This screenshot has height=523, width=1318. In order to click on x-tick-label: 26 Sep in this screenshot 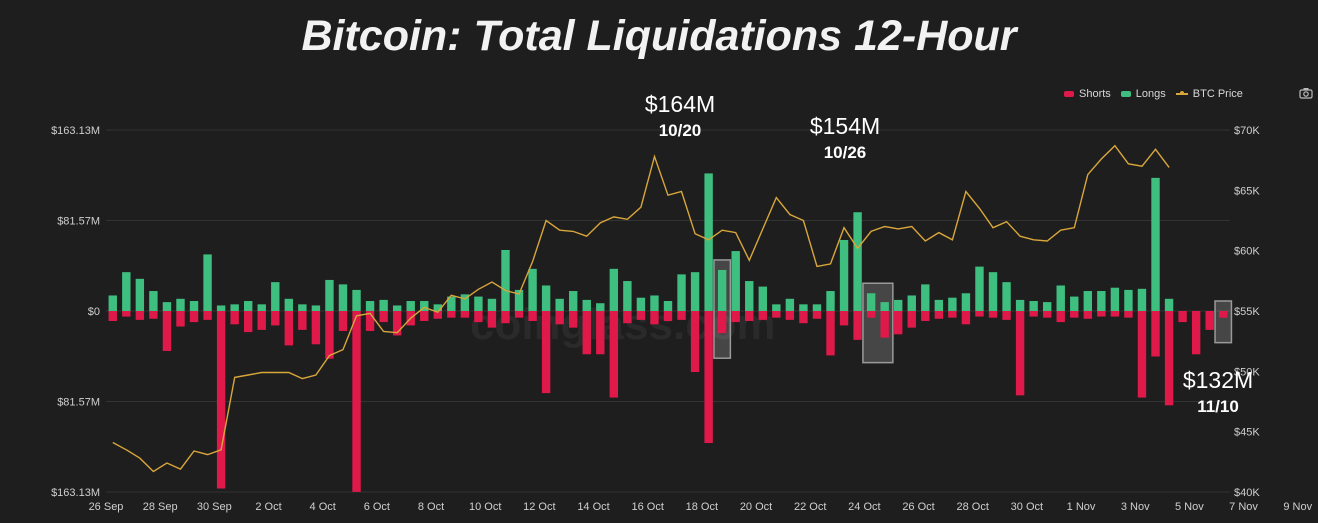, I will do `click(106, 507)`.